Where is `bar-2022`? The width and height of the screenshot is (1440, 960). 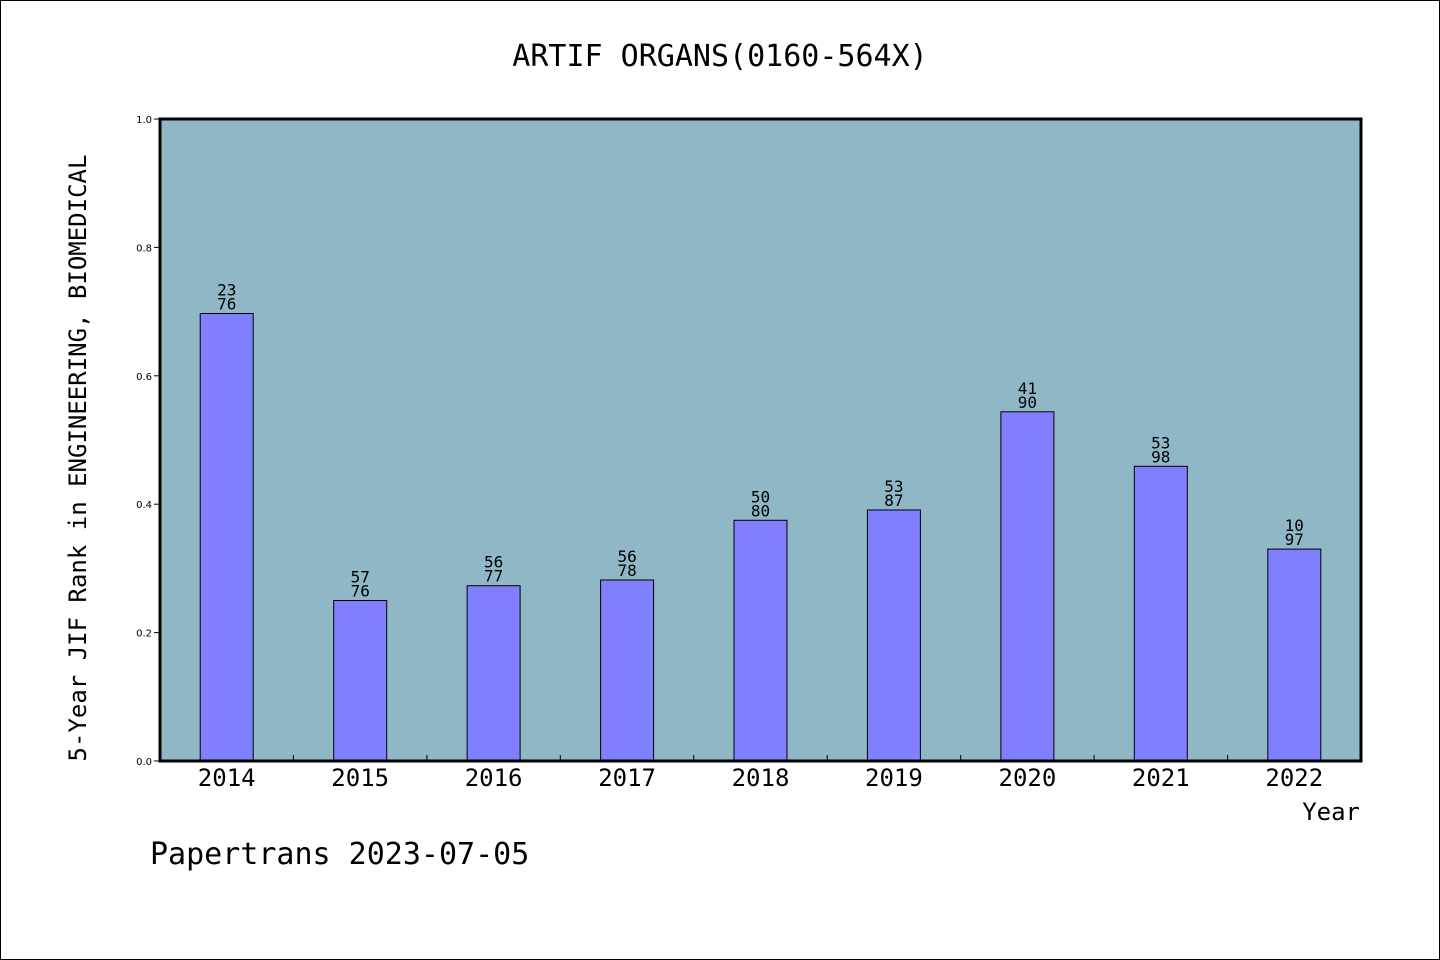
bar-2022 is located at coordinates (1294, 655).